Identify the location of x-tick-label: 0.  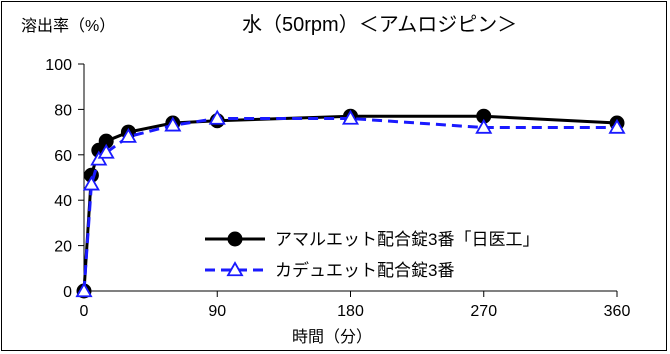
(84, 311).